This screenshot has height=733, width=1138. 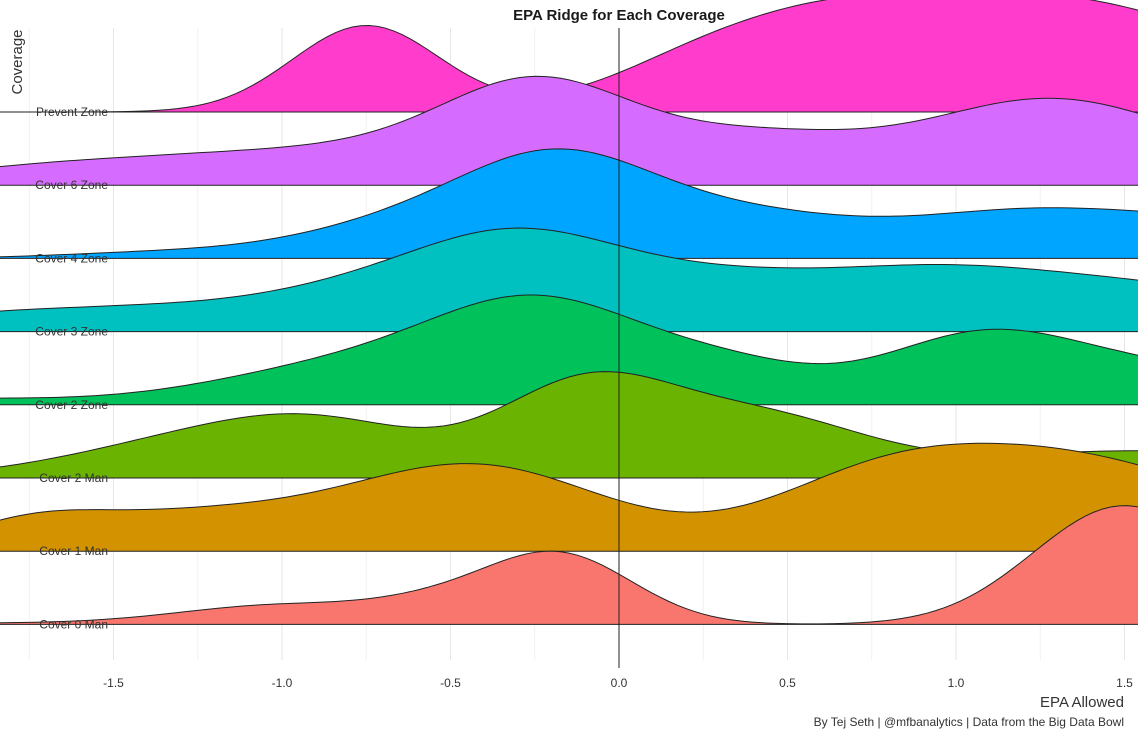 What do you see at coordinates (71, 332) in the screenshot?
I see `y-tick-label: Cover 3 Zone` at bounding box center [71, 332].